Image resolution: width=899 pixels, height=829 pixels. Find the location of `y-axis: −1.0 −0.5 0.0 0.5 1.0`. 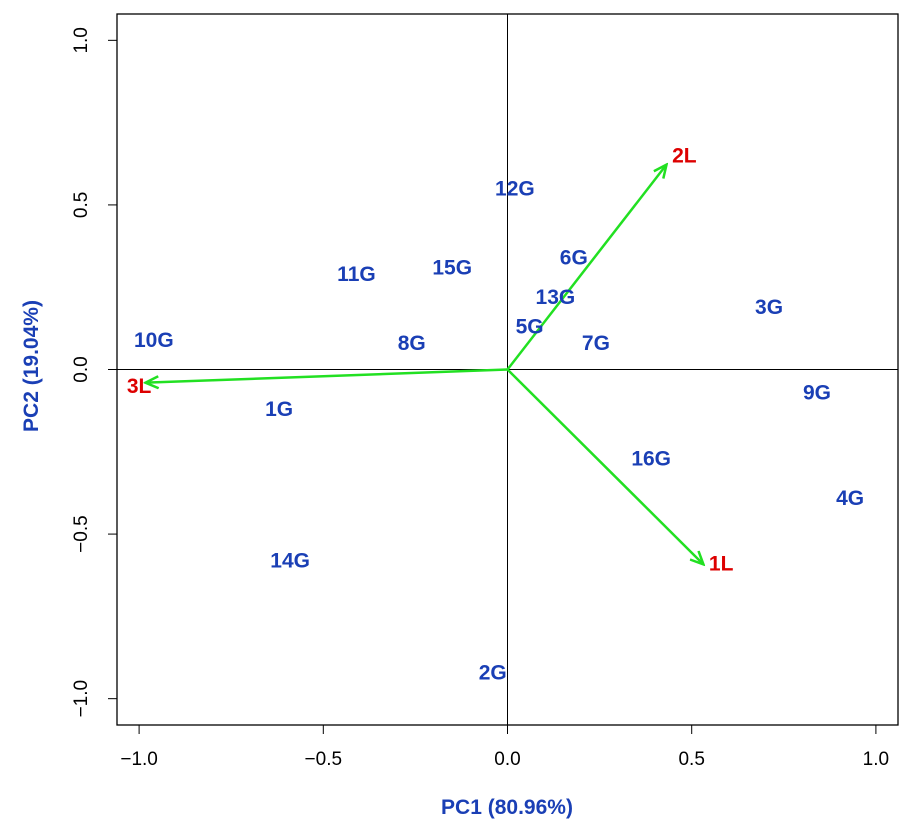

y-axis: −1.0 −0.5 0.0 0.5 1.0 is located at coordinates (94, 372).